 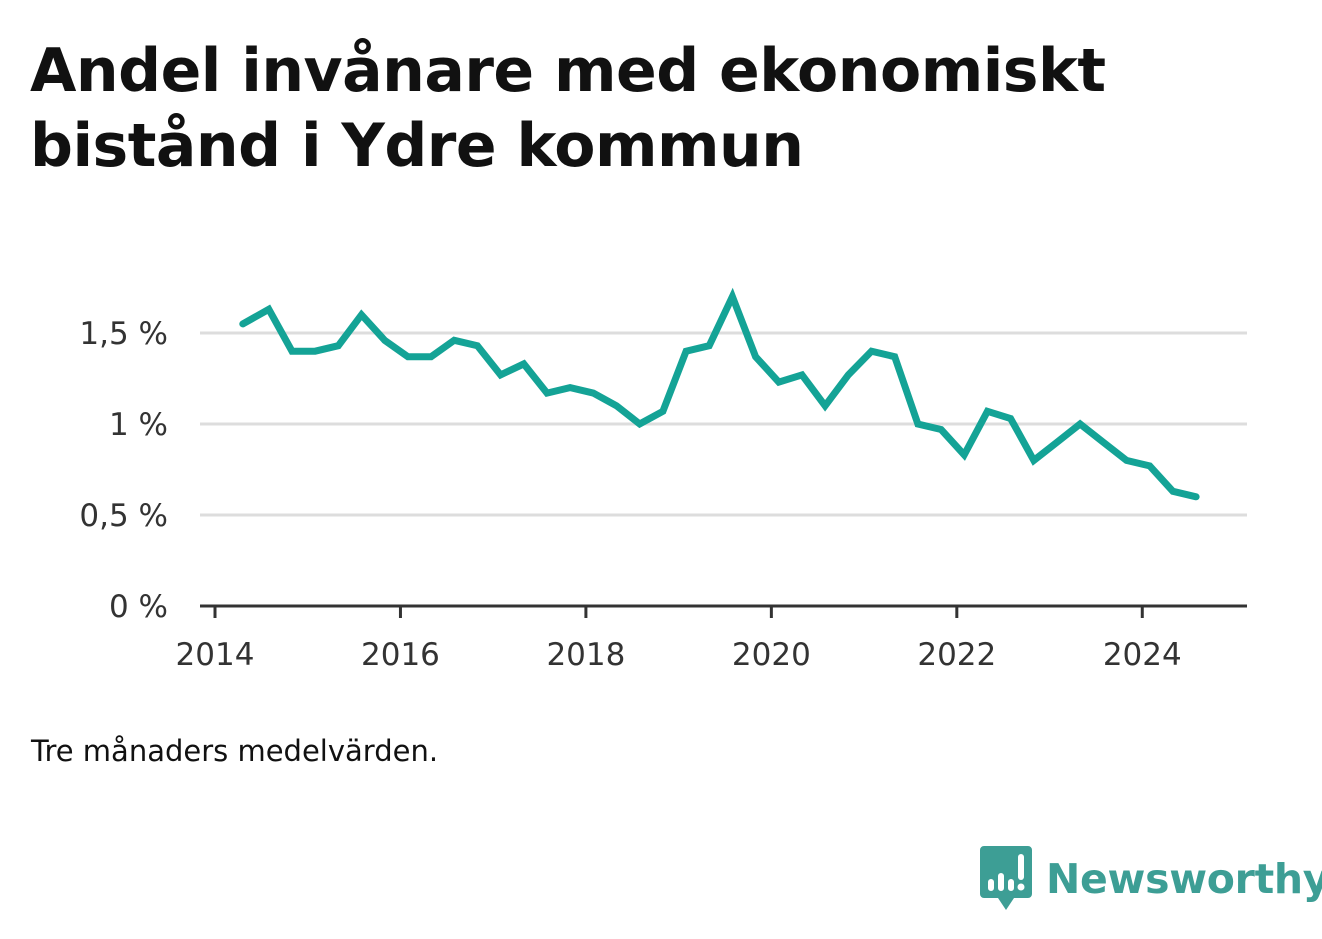 What do you see at coordinates (956, 655) in the screenshot?
I see `x-tick-label: 2022` at bounding box center [956, 655].